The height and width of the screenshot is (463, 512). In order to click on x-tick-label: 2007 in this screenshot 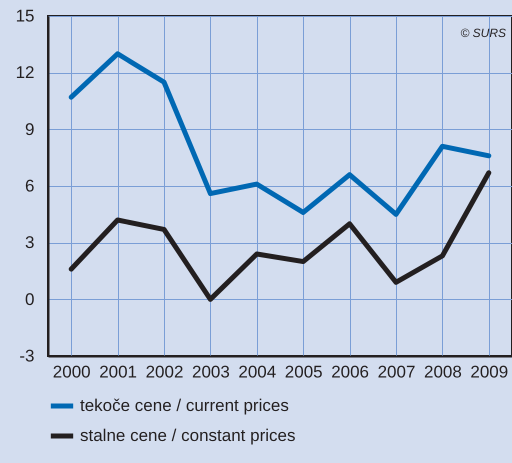, I will do `click(397, 372)`.